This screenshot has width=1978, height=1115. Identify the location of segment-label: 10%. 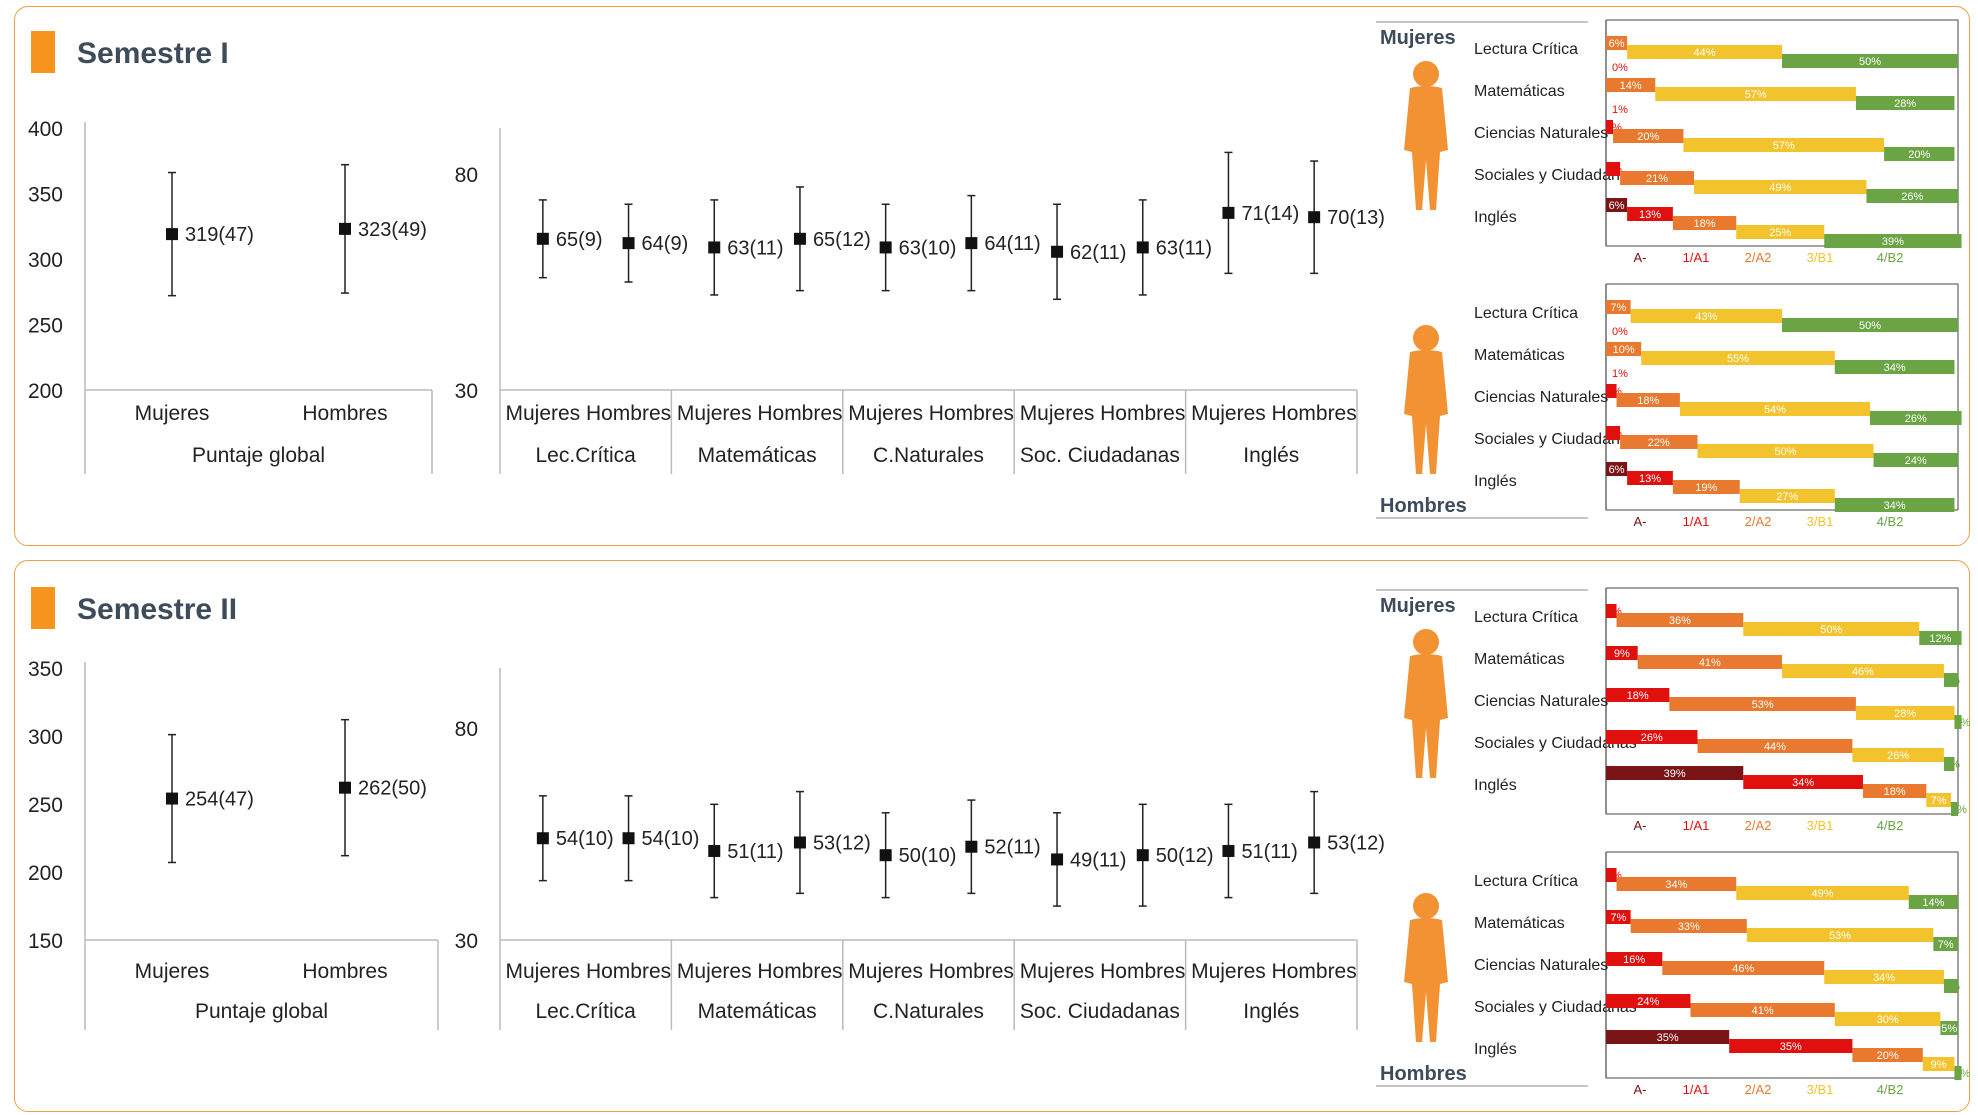
(1624, 350).